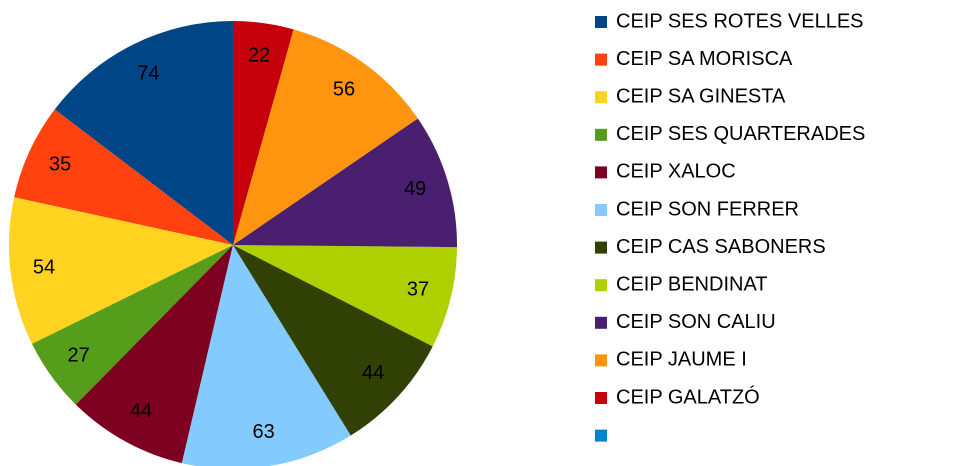  I want to click on value-label: 27, so click(78, 356).